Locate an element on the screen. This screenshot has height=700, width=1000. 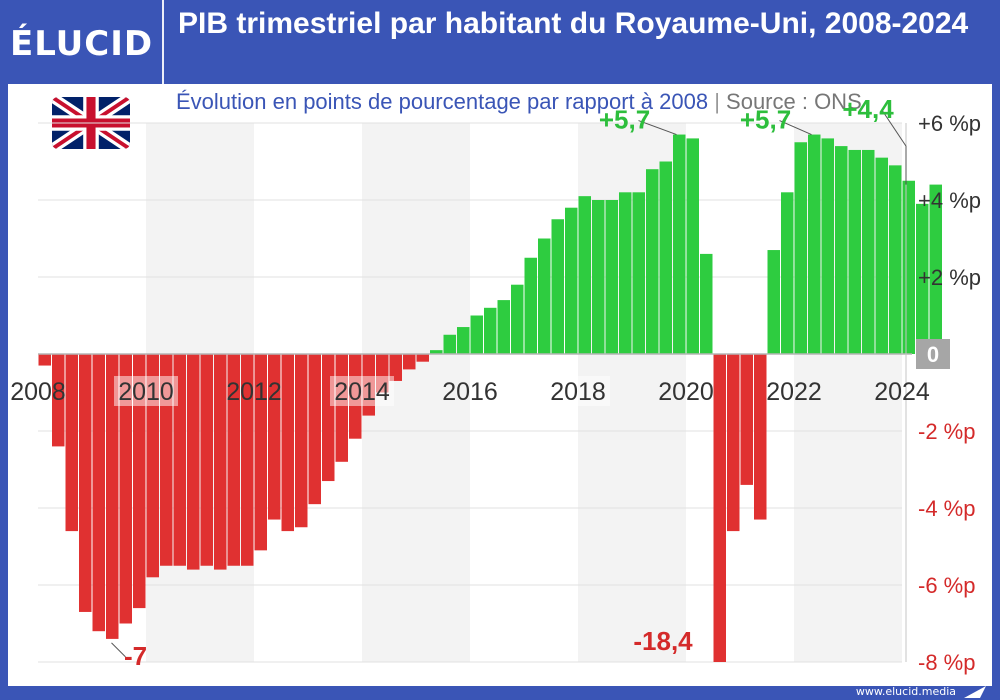
y-tick-label: -6 %p is located at coordinates (946, 585).